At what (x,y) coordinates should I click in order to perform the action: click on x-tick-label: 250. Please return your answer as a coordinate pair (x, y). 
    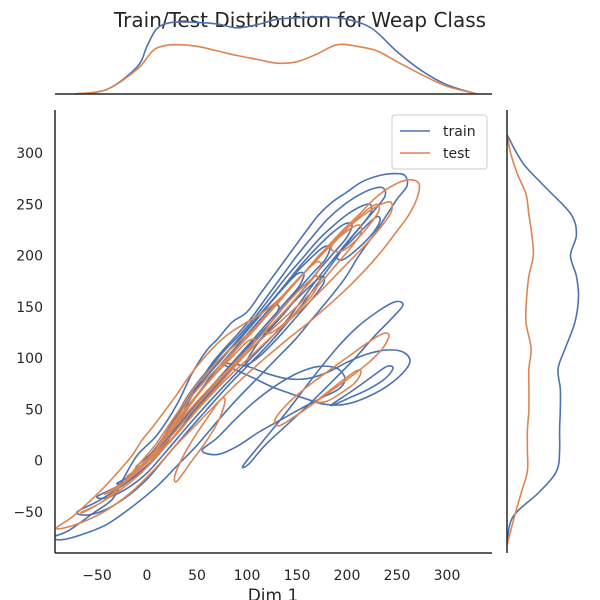
    Looking at the image, I should click on (397, 576).